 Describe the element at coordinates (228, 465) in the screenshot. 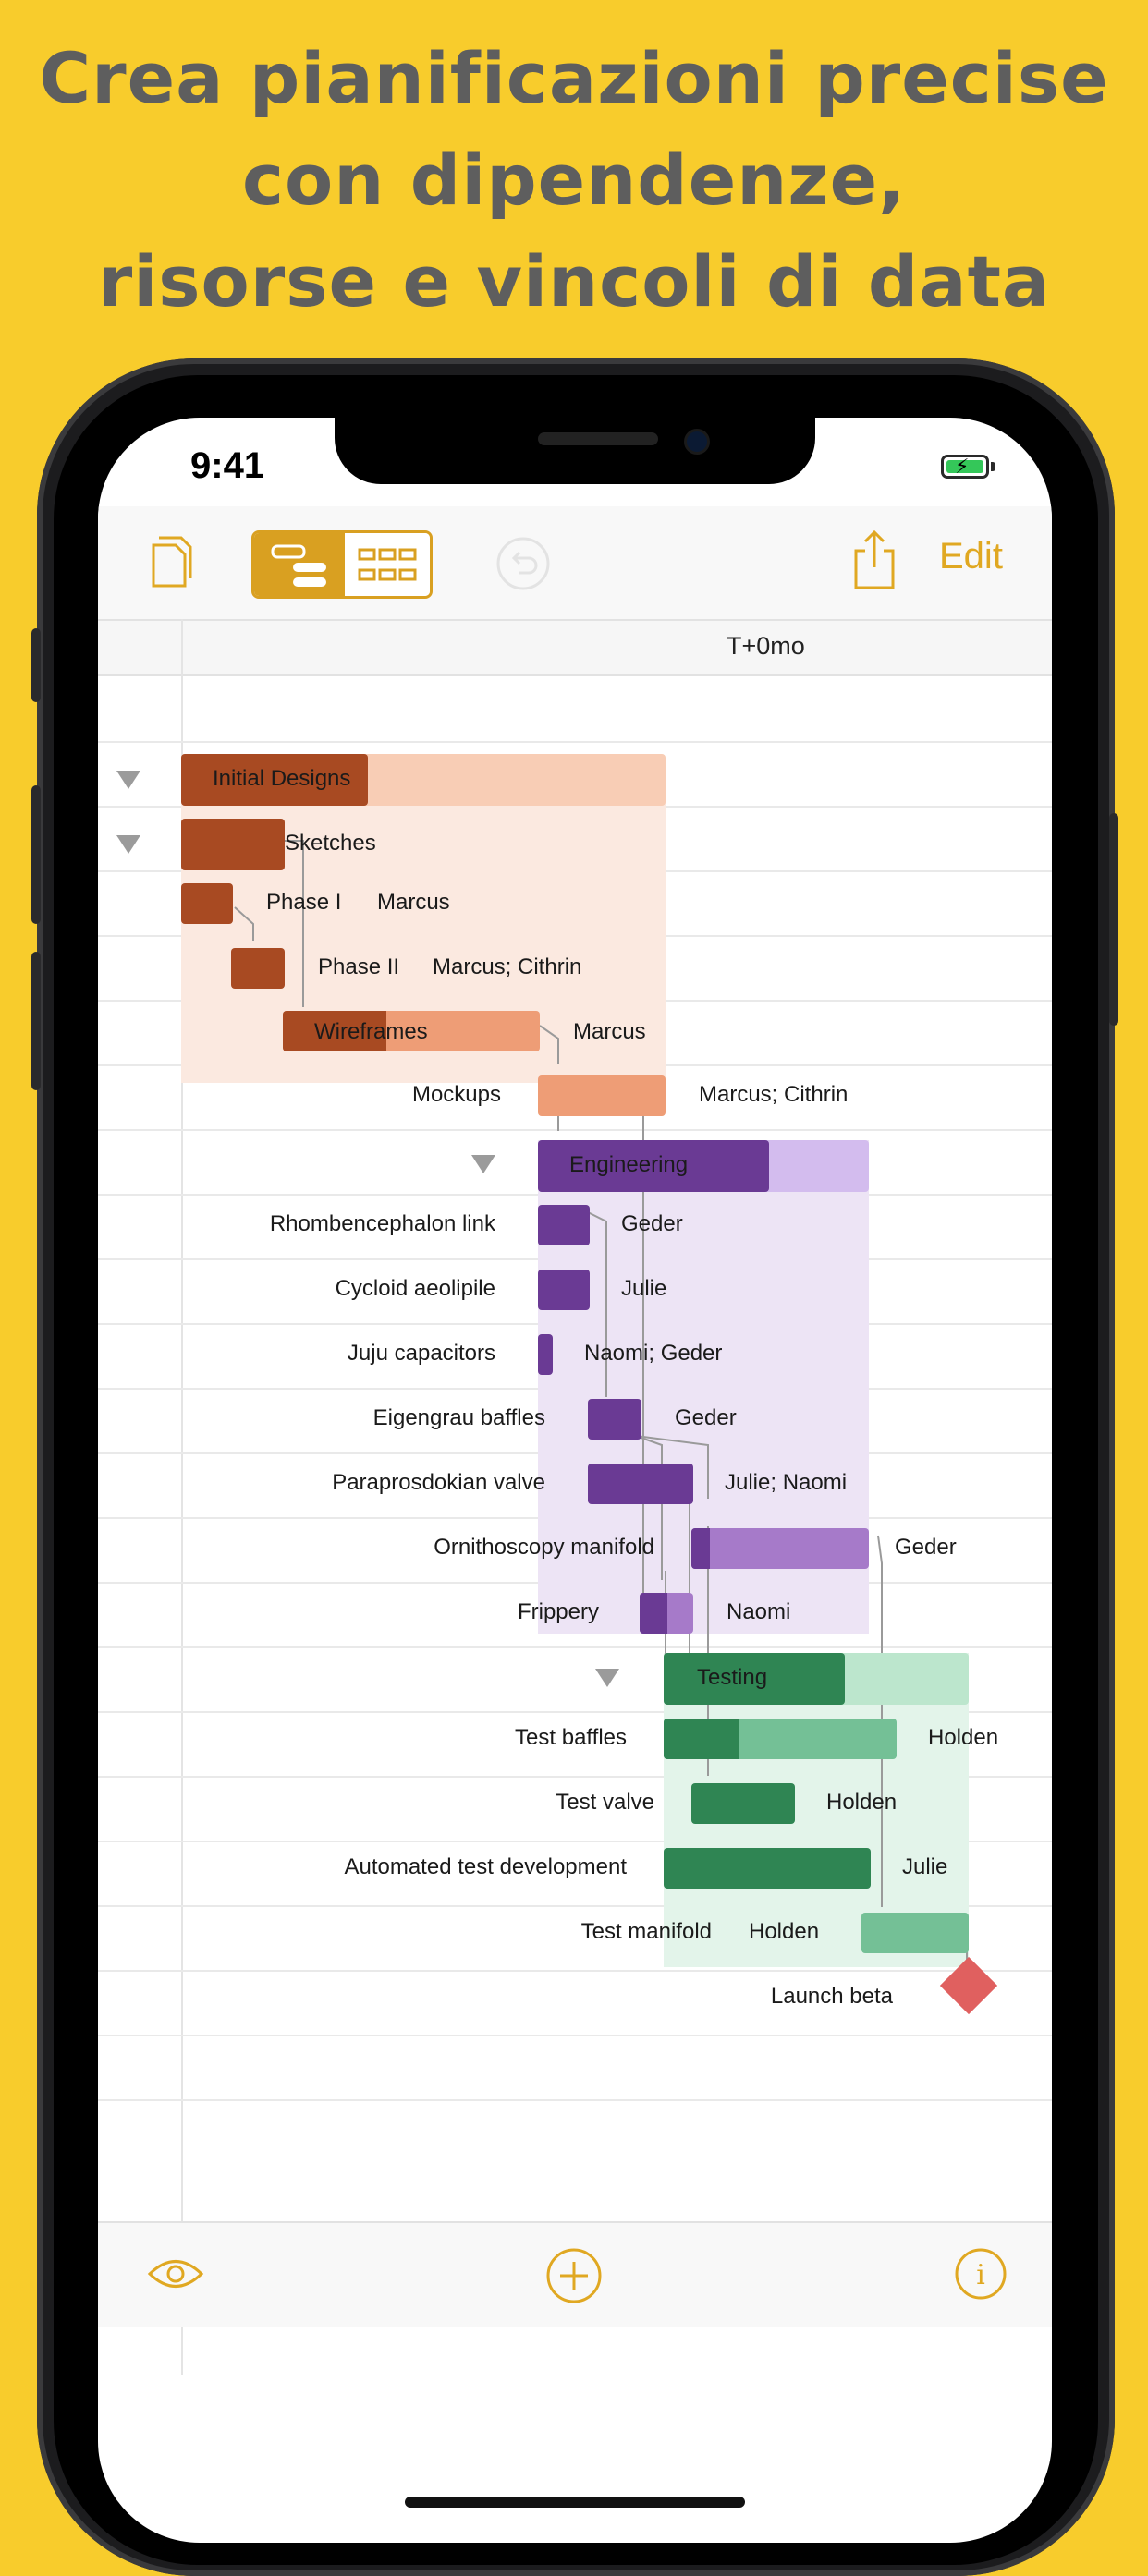

I see `status-time: 9:41` at that location.